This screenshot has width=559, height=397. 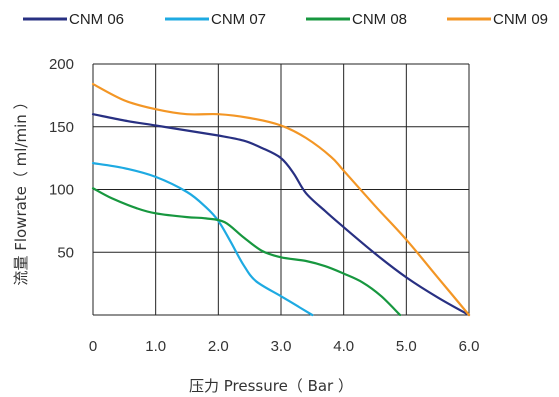 What do you see at coordinates (21, 189) in the screenshot?
I see `y-axis-label: 流量 Flowrate（ ml/min ）` at bounding box center [21, 189].